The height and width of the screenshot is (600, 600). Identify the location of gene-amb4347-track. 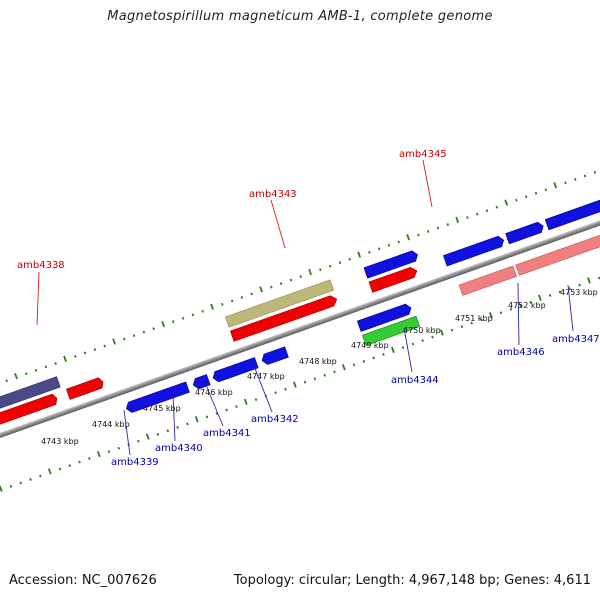
(521, 229).